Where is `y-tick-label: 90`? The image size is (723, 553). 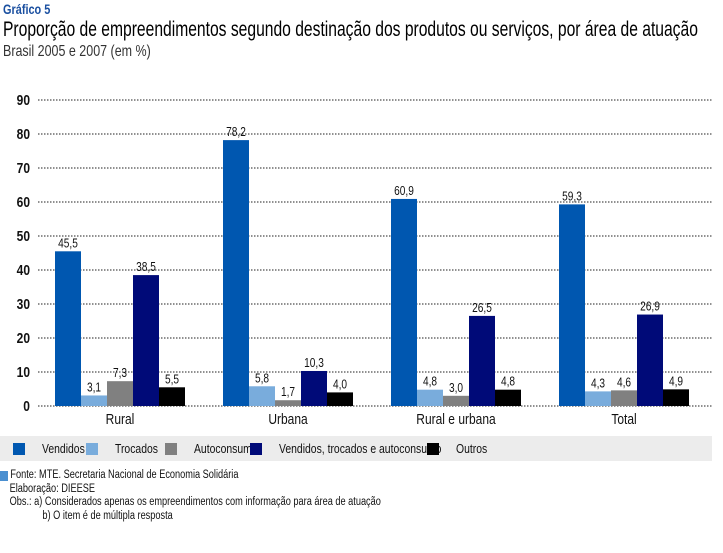 y-tick-label: 90 is located at coordinates (23, 100).